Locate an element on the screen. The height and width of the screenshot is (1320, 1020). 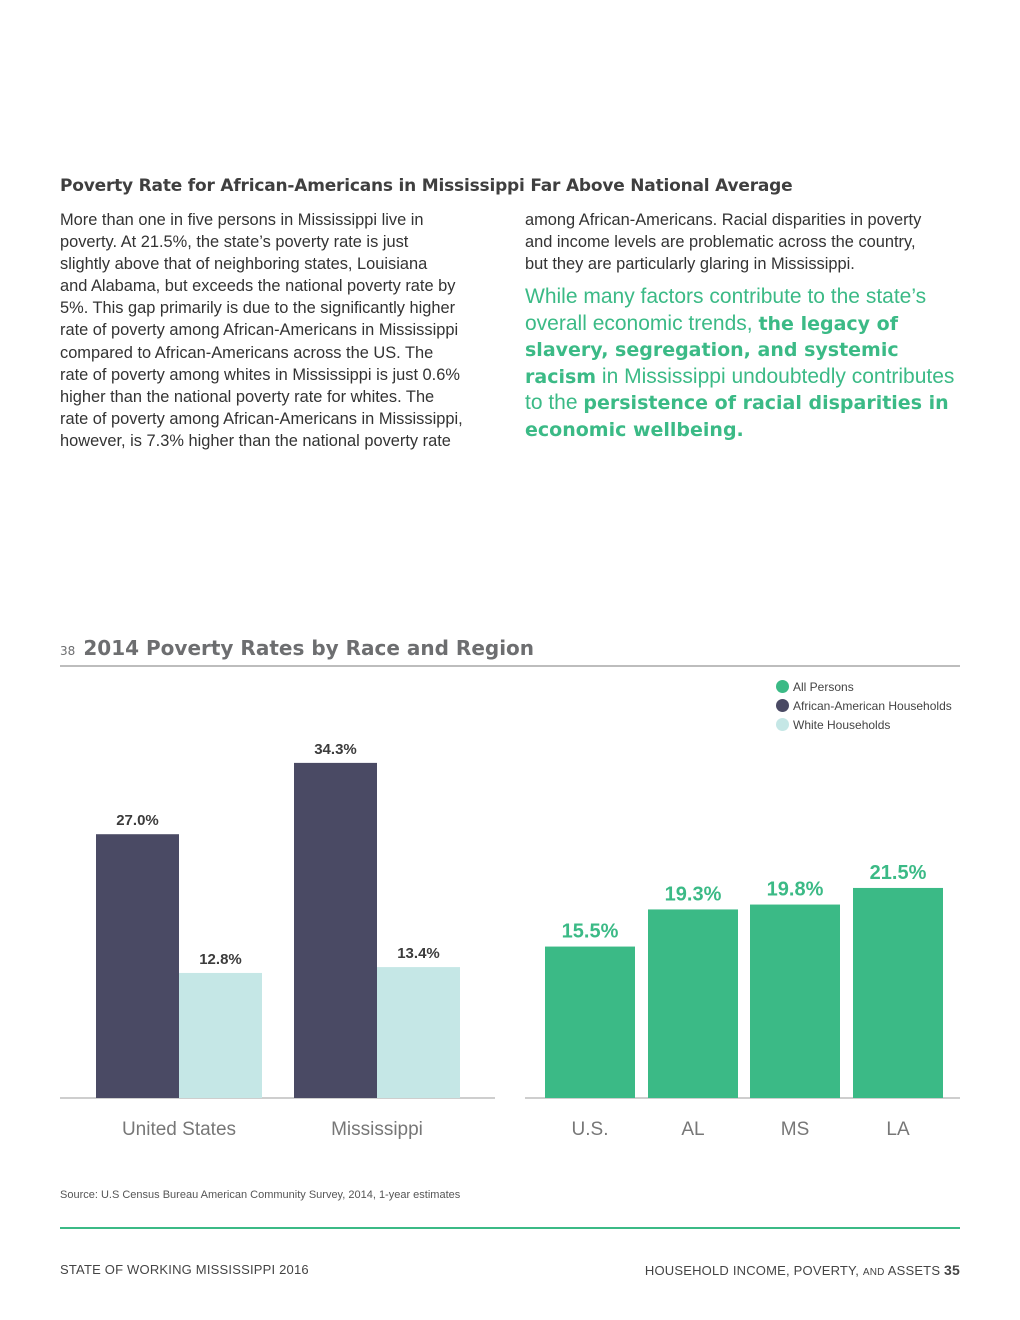
footer-section-text: ASSETS is located at coordinates (914, 1270).